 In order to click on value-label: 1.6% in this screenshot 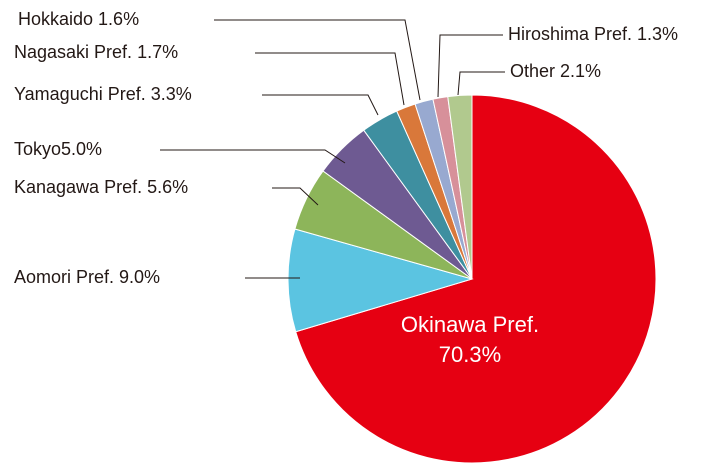, I will do `click(118, 19)`.